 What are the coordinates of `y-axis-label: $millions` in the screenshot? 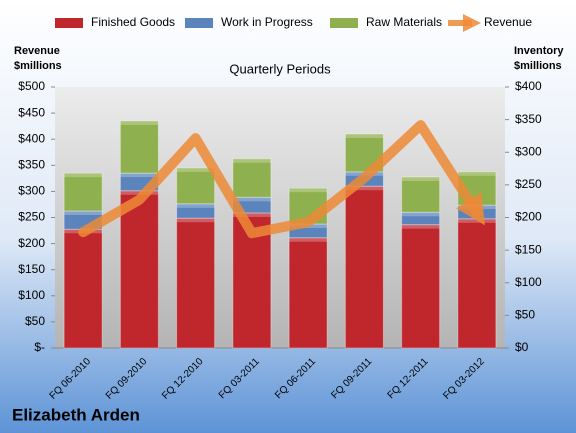 It's located at (38, 66).